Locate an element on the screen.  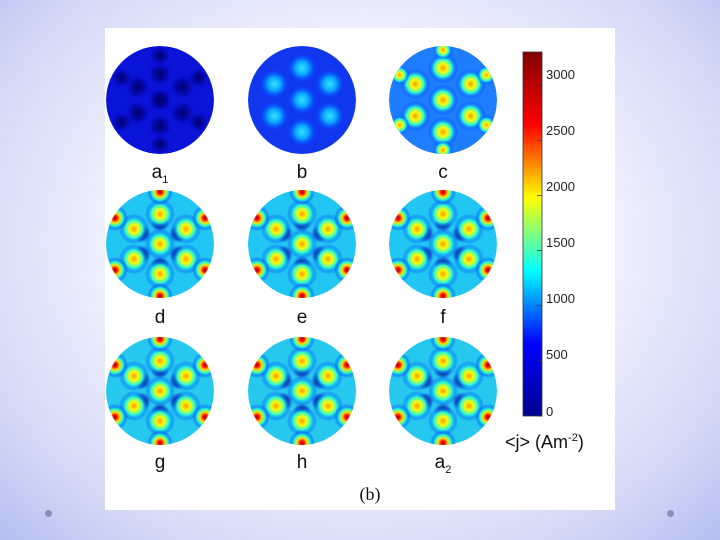
panel-letter: c is located at coordinates (443, 172).